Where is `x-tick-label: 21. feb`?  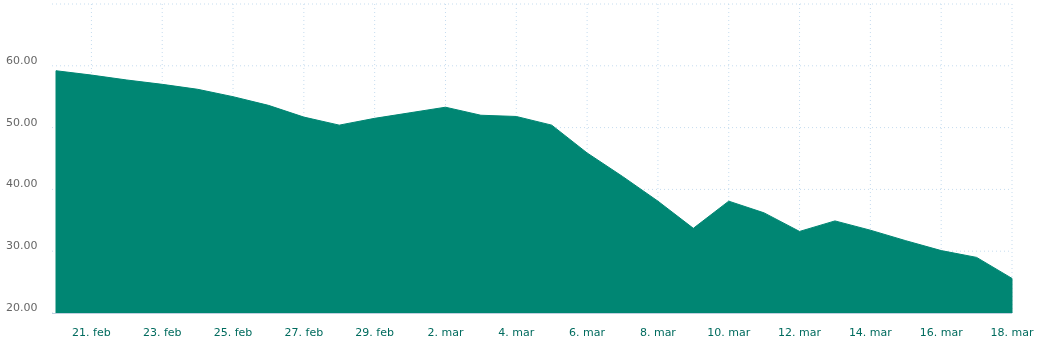 x-tick-label: 21. feb is located at coordinates (91, 332).